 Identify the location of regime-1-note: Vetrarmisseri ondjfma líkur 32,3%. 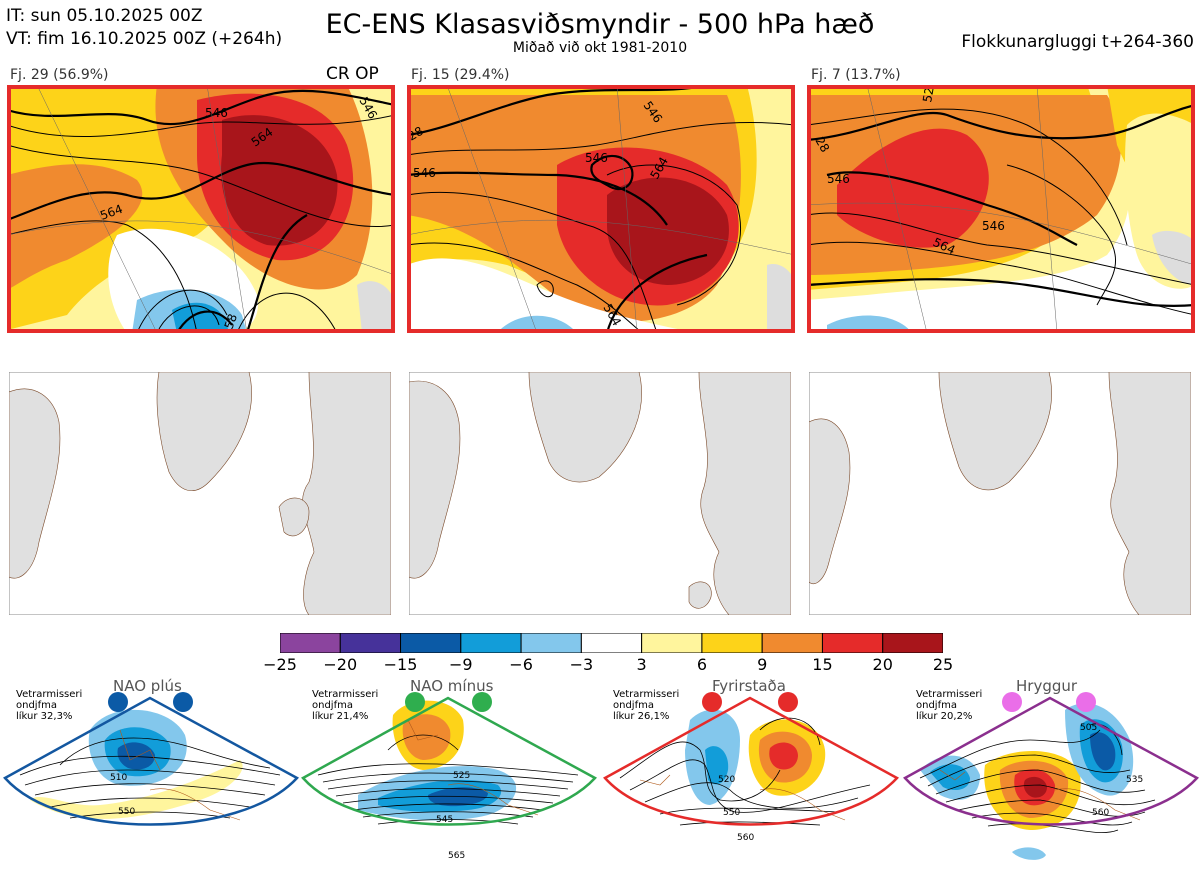
(49, 705).